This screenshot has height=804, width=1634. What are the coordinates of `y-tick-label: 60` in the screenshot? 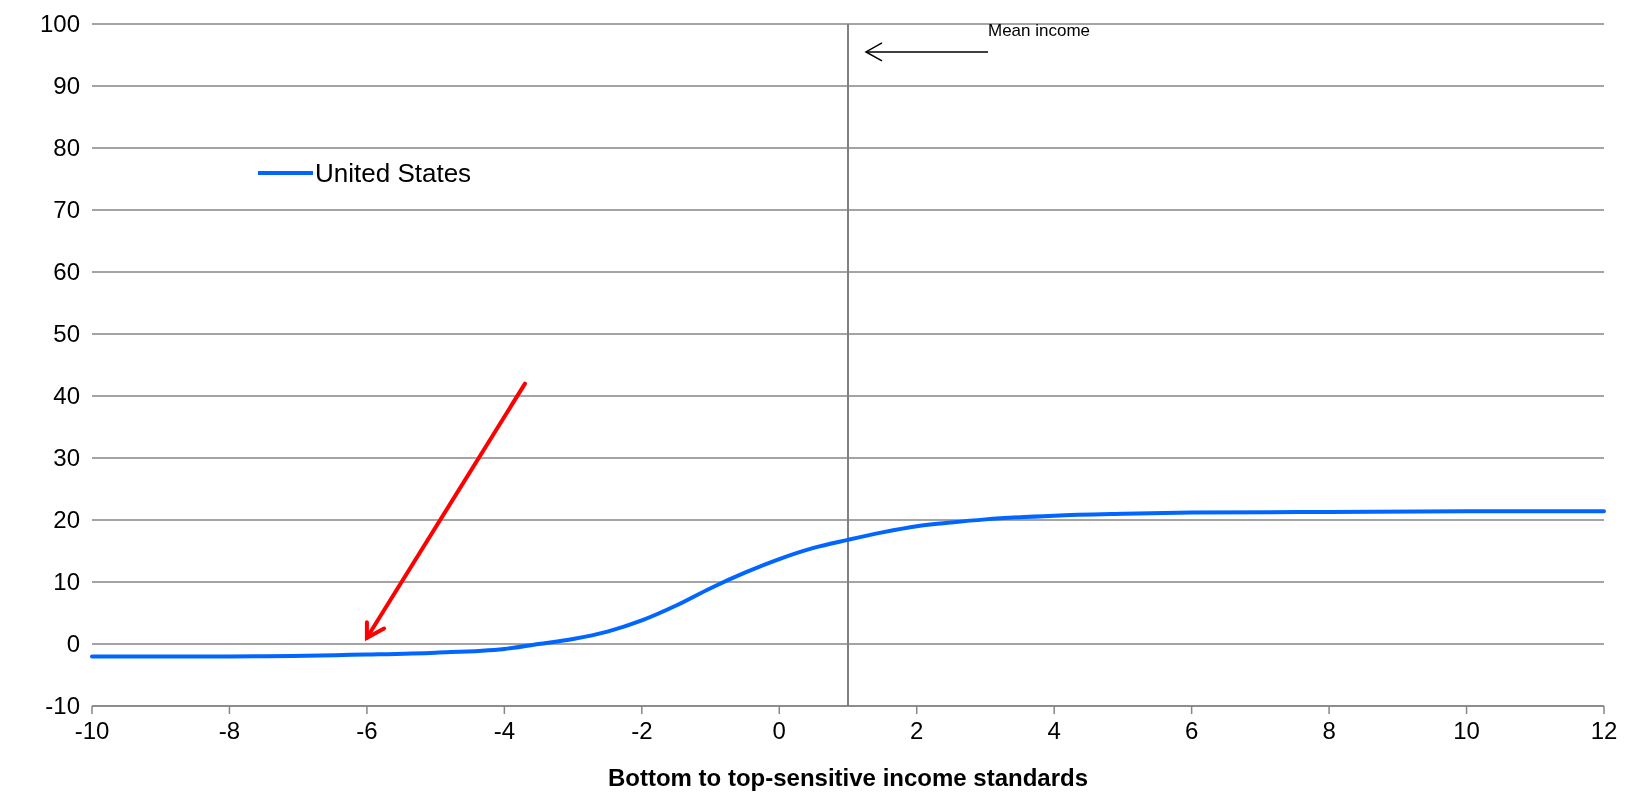 It's located at (66, 272).